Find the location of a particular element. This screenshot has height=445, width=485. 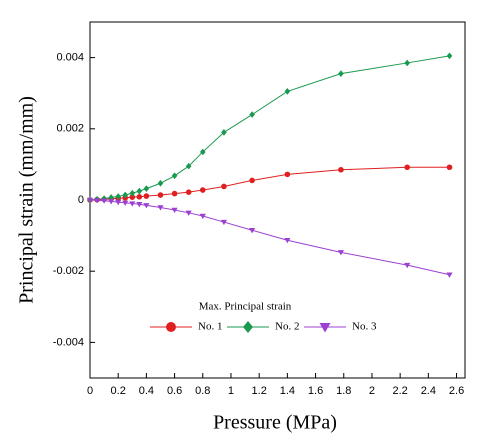

y-tick-label: 0.004 is located at coordinates (70, 58).